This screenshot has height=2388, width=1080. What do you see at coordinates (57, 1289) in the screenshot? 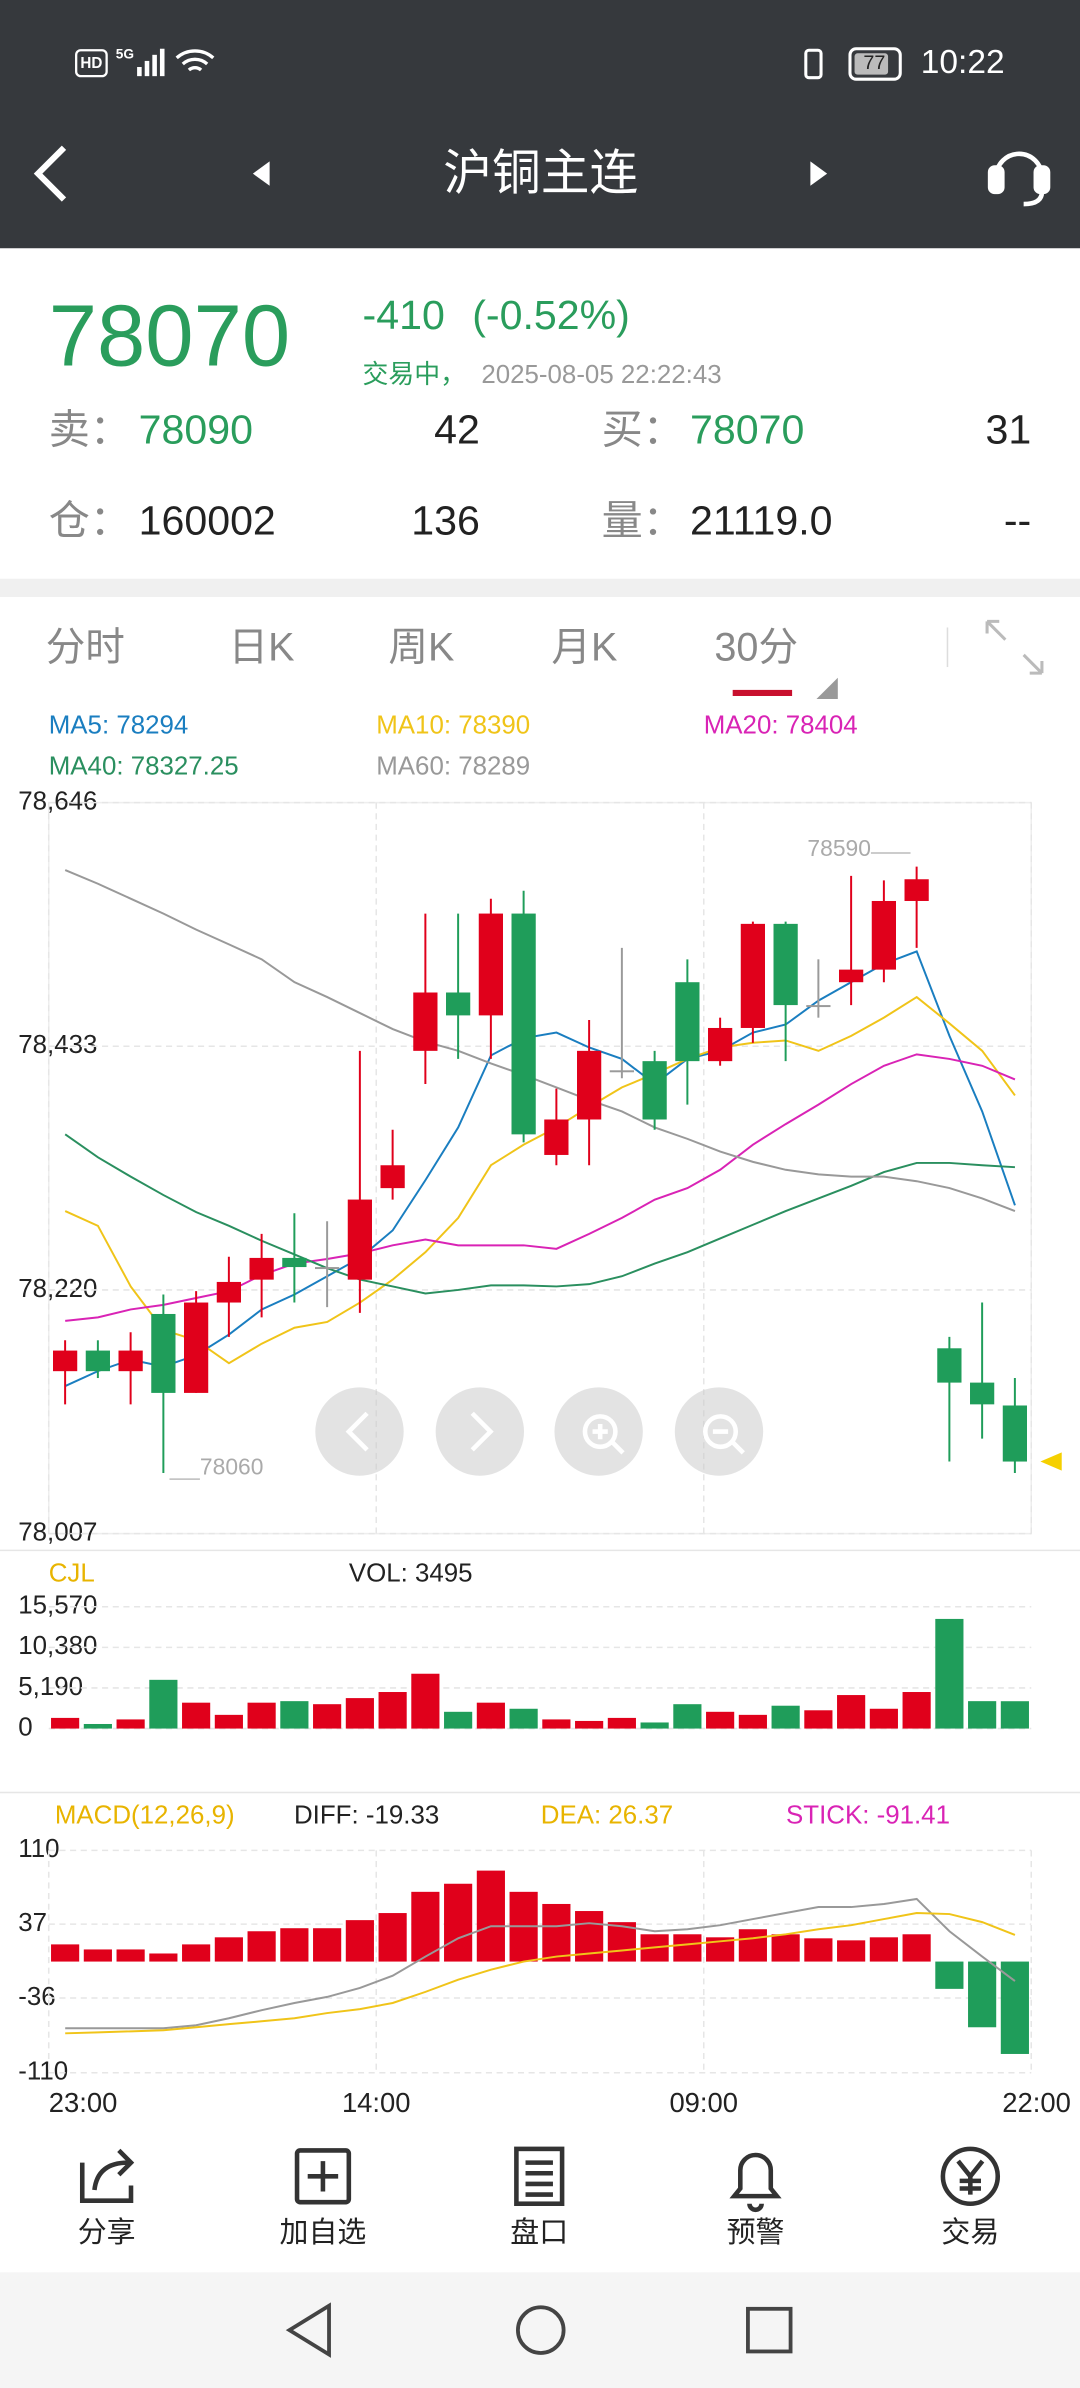
I see `y-tick-label: 78,220` at bounding box center [57, 1289].